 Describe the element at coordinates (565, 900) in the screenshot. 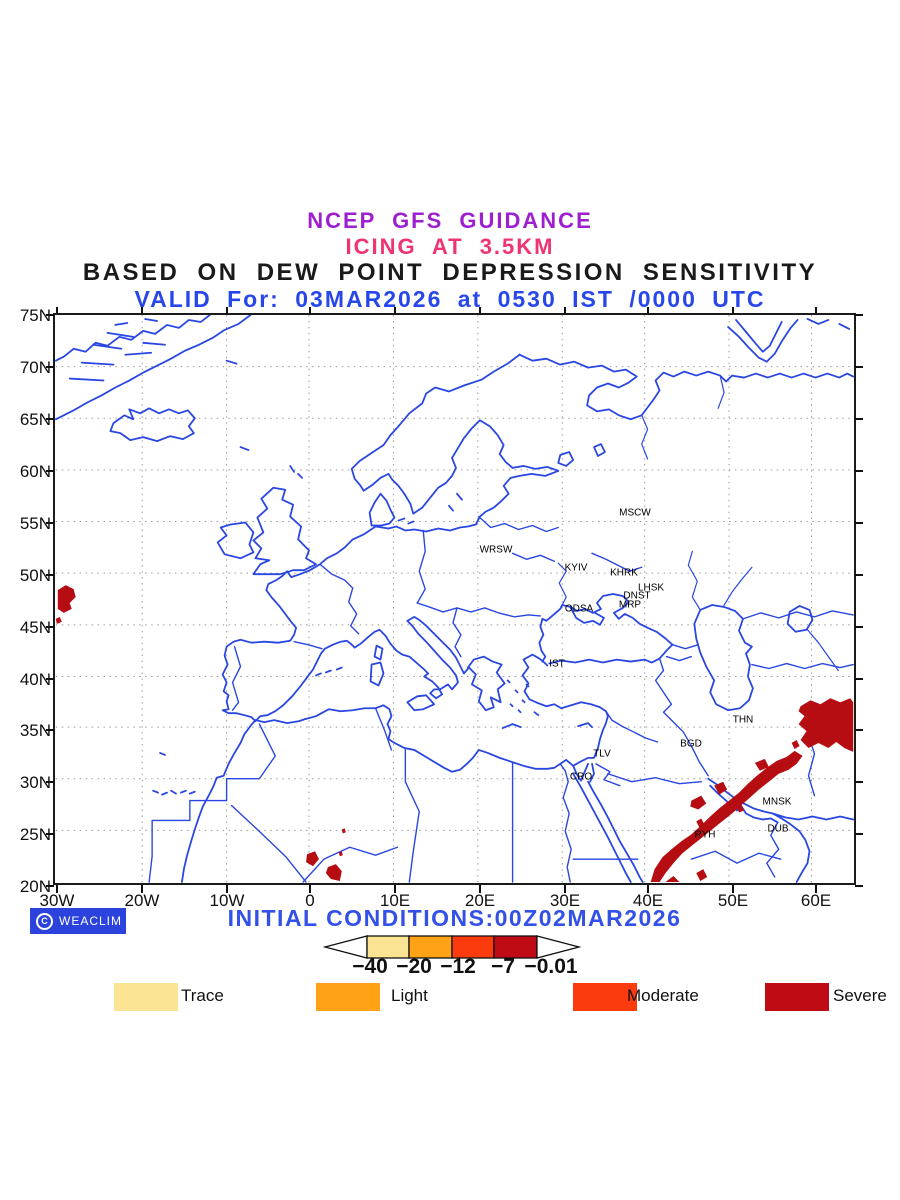

I see `lon-tick-label: 30E` at that location.